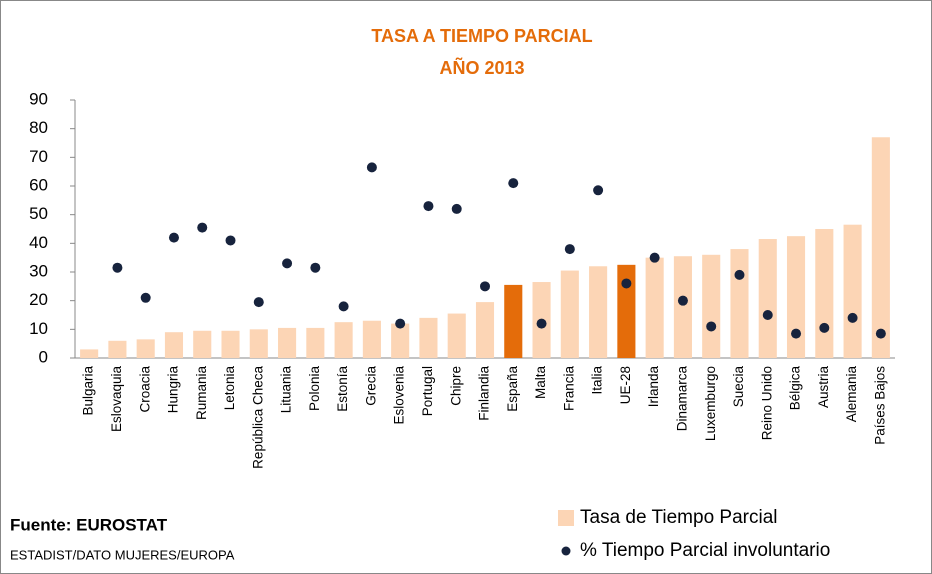  What do you see at coordinates (173, 390) in the screenshot?
I see `x-tick-label: Hungria` at bounding box center [173, 390].